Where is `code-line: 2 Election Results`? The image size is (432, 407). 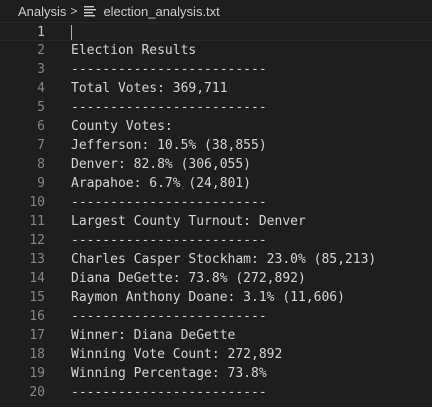 code-line: 2 Election Results is located at coordinates (216, 50).